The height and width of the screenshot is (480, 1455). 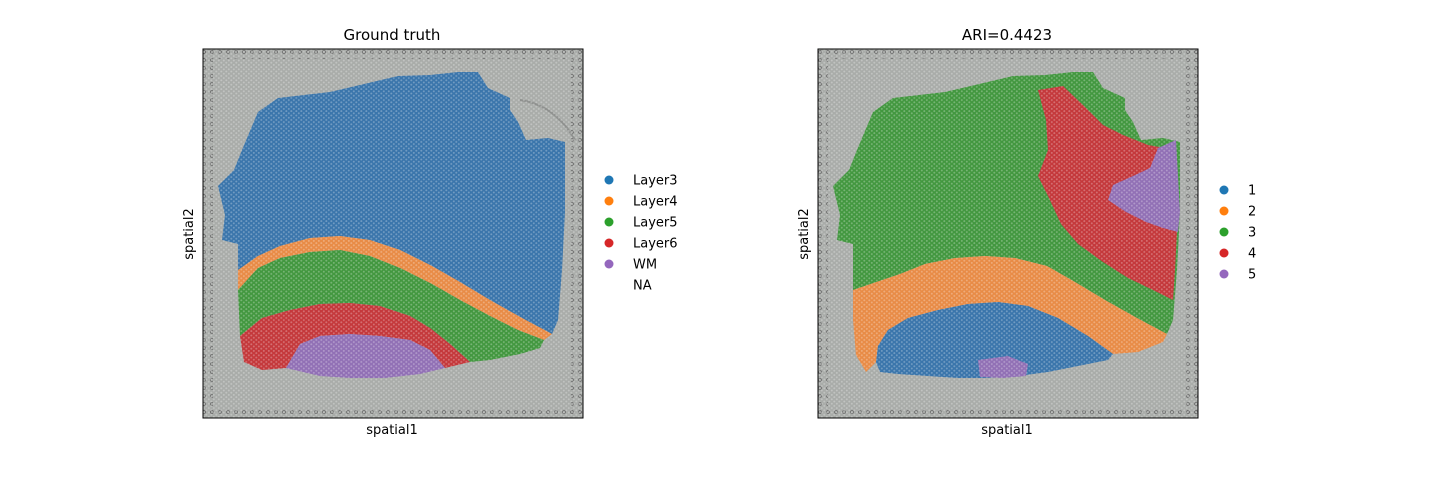 What do you see at coordinates (655, 202) in the screenshot?
I see `legend-label: Layer4` at bounding box center [655, 202].